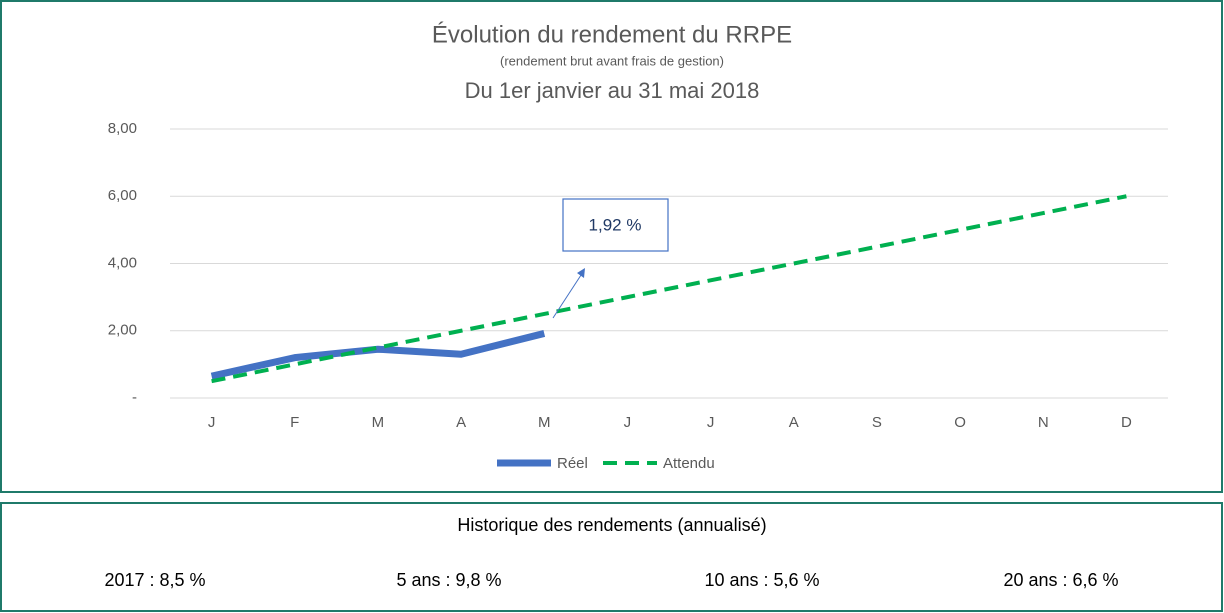 Image resolution: width=1224 pixels, height=613 pixels. Describe the element at coordinates (294, 422) in the screenshot. I see `x-tick-label: F` at that location.